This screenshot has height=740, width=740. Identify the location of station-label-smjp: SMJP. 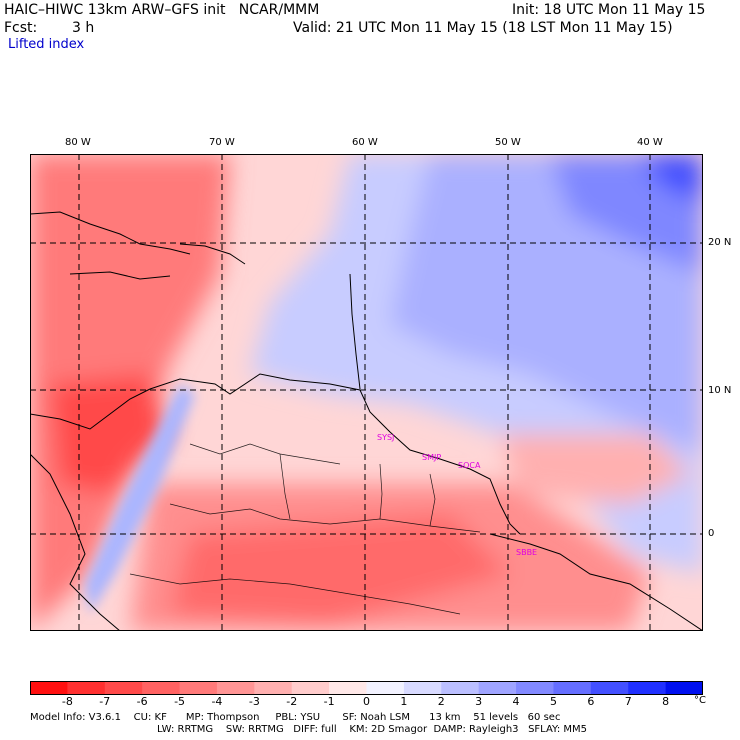
(431, 457).